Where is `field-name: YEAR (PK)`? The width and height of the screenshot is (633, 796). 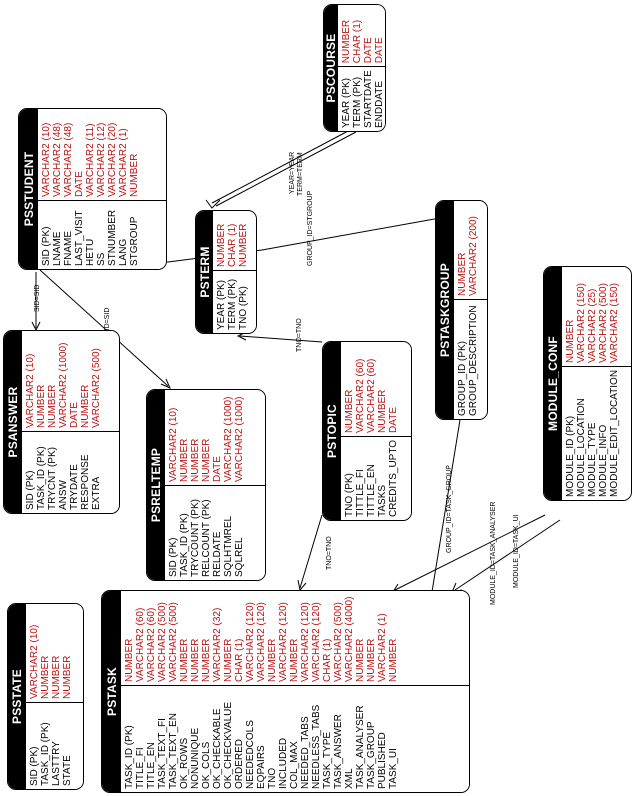 field-name: YEAR (PK) is located at coordinates (221, 304).